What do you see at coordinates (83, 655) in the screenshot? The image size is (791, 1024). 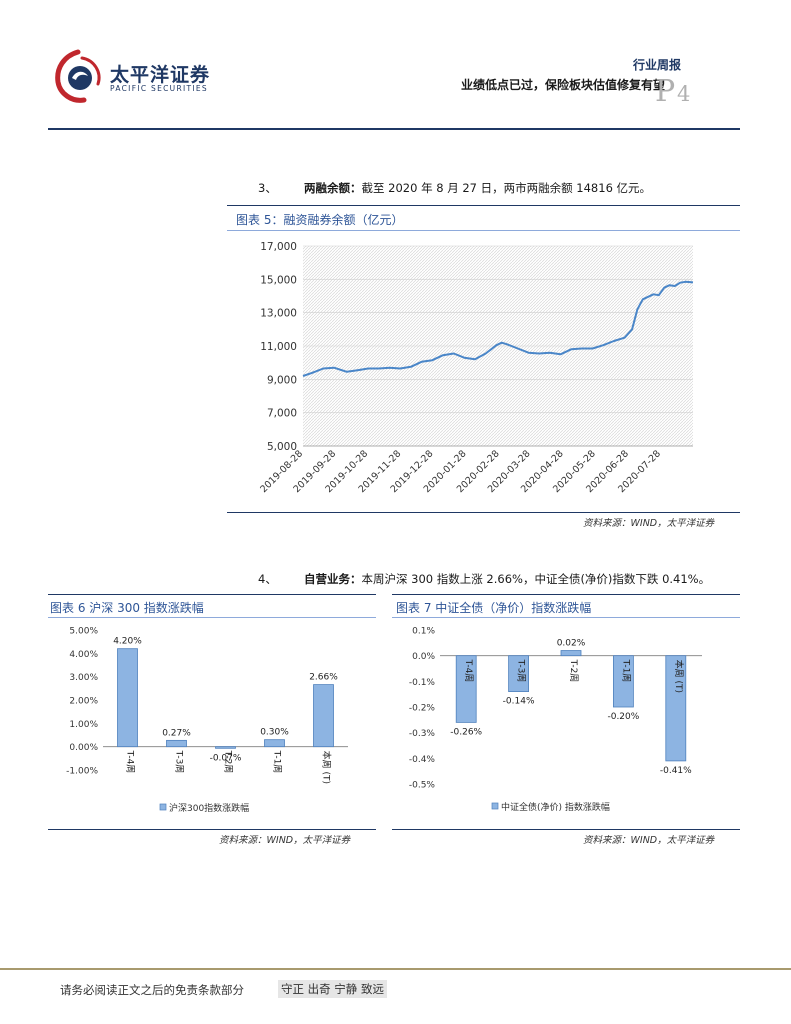 I see `y-tick-label: 4.00%` at bounding box center [83, 655].